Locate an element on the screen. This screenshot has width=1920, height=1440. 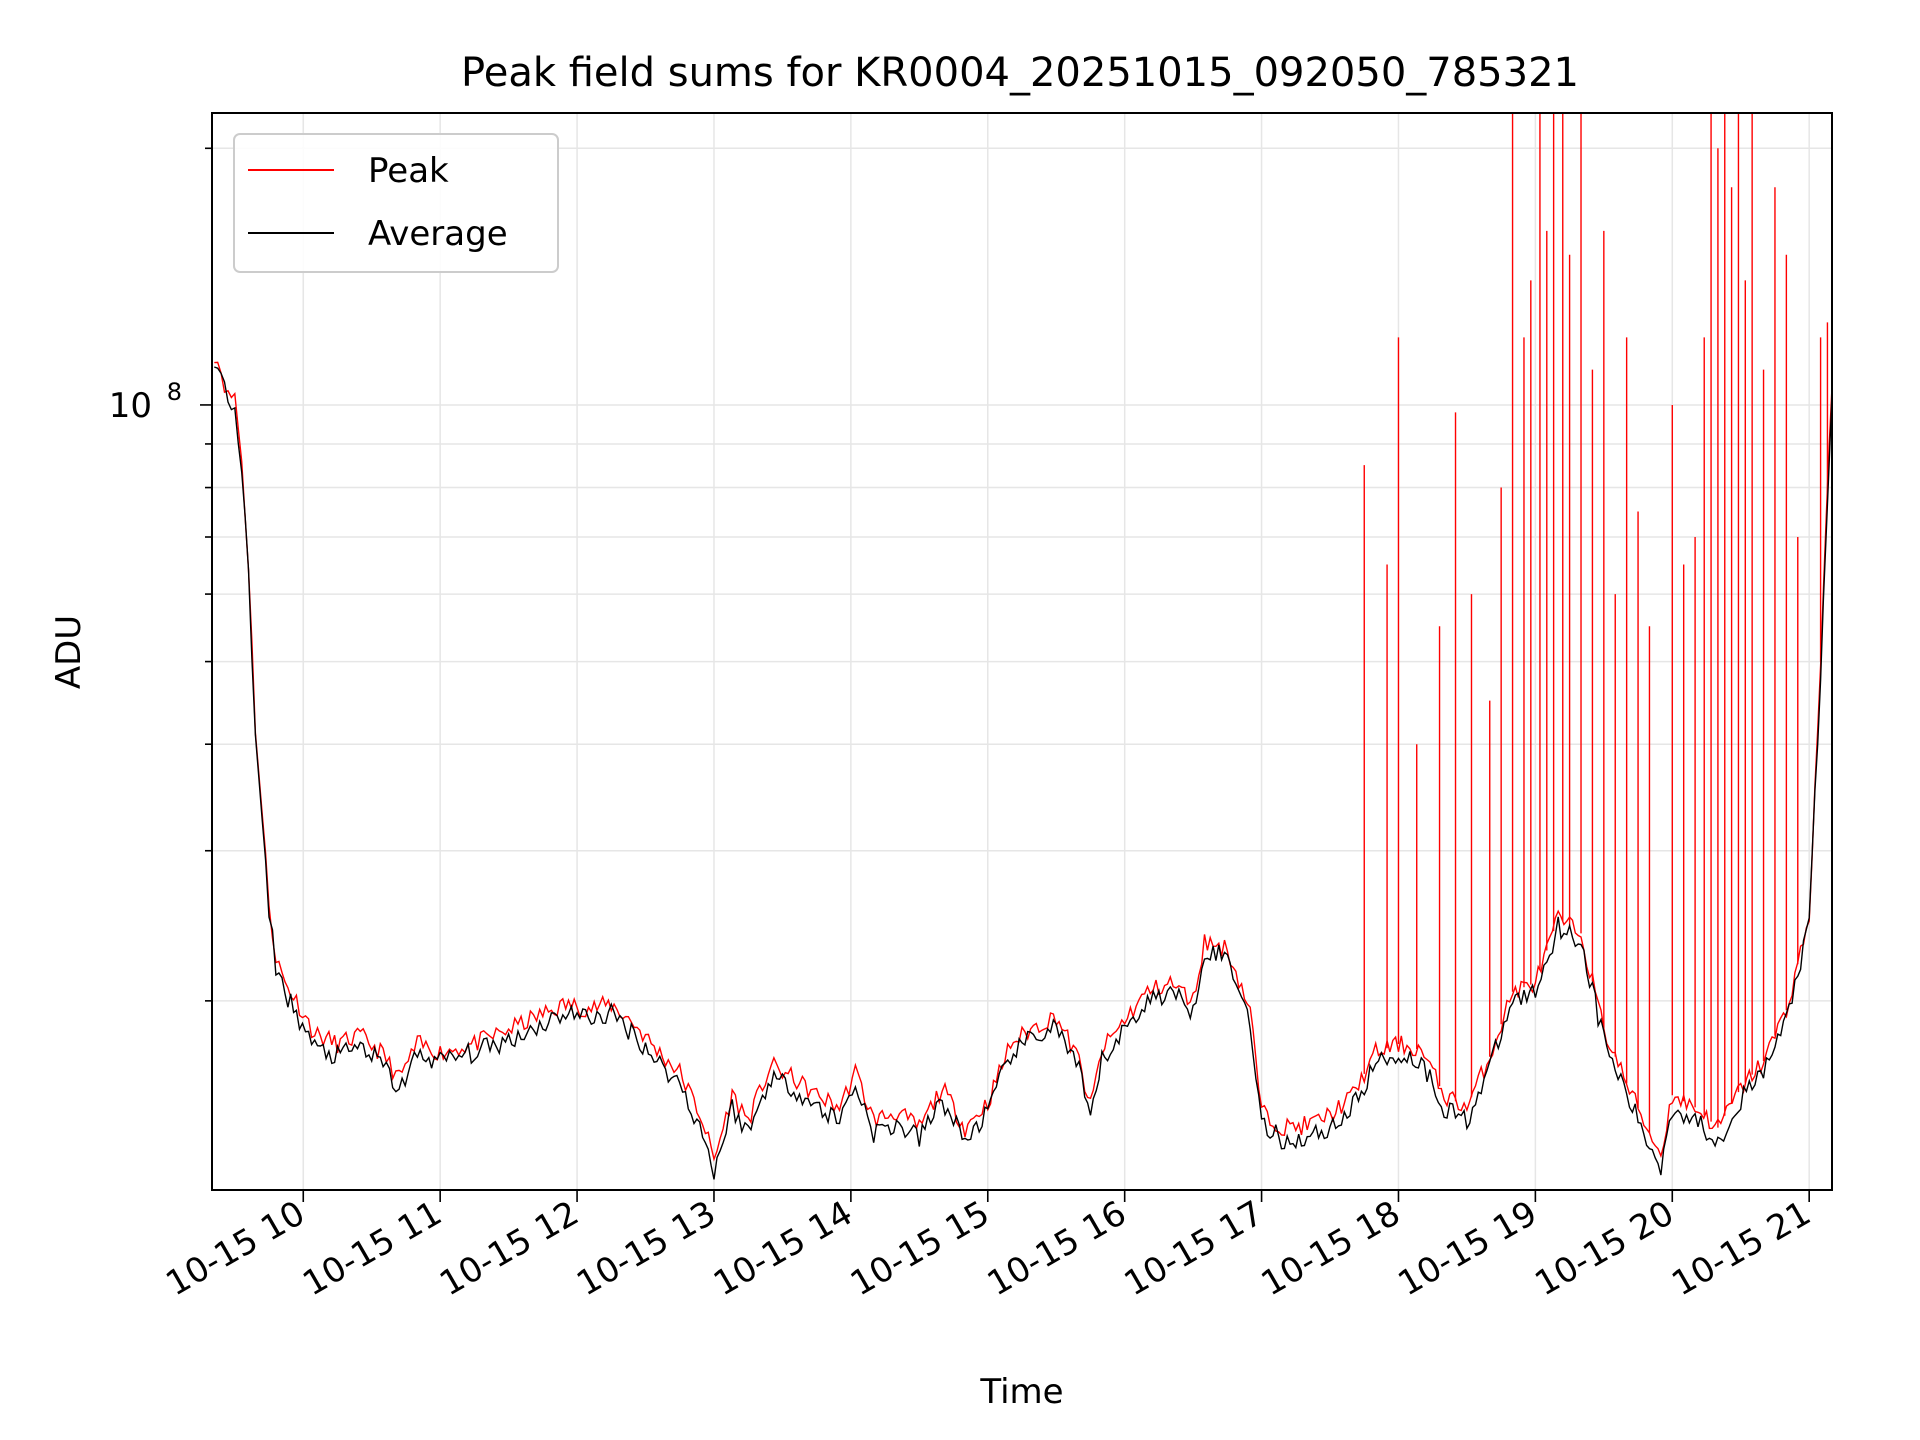
y-tick-label: 10 is located at coordinates (130, 406).